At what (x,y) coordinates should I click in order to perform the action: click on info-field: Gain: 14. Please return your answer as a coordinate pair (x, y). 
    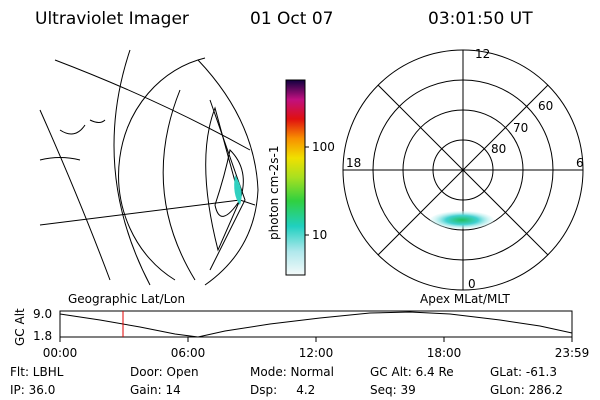
    Looking at the image, I should click on (155, 390).